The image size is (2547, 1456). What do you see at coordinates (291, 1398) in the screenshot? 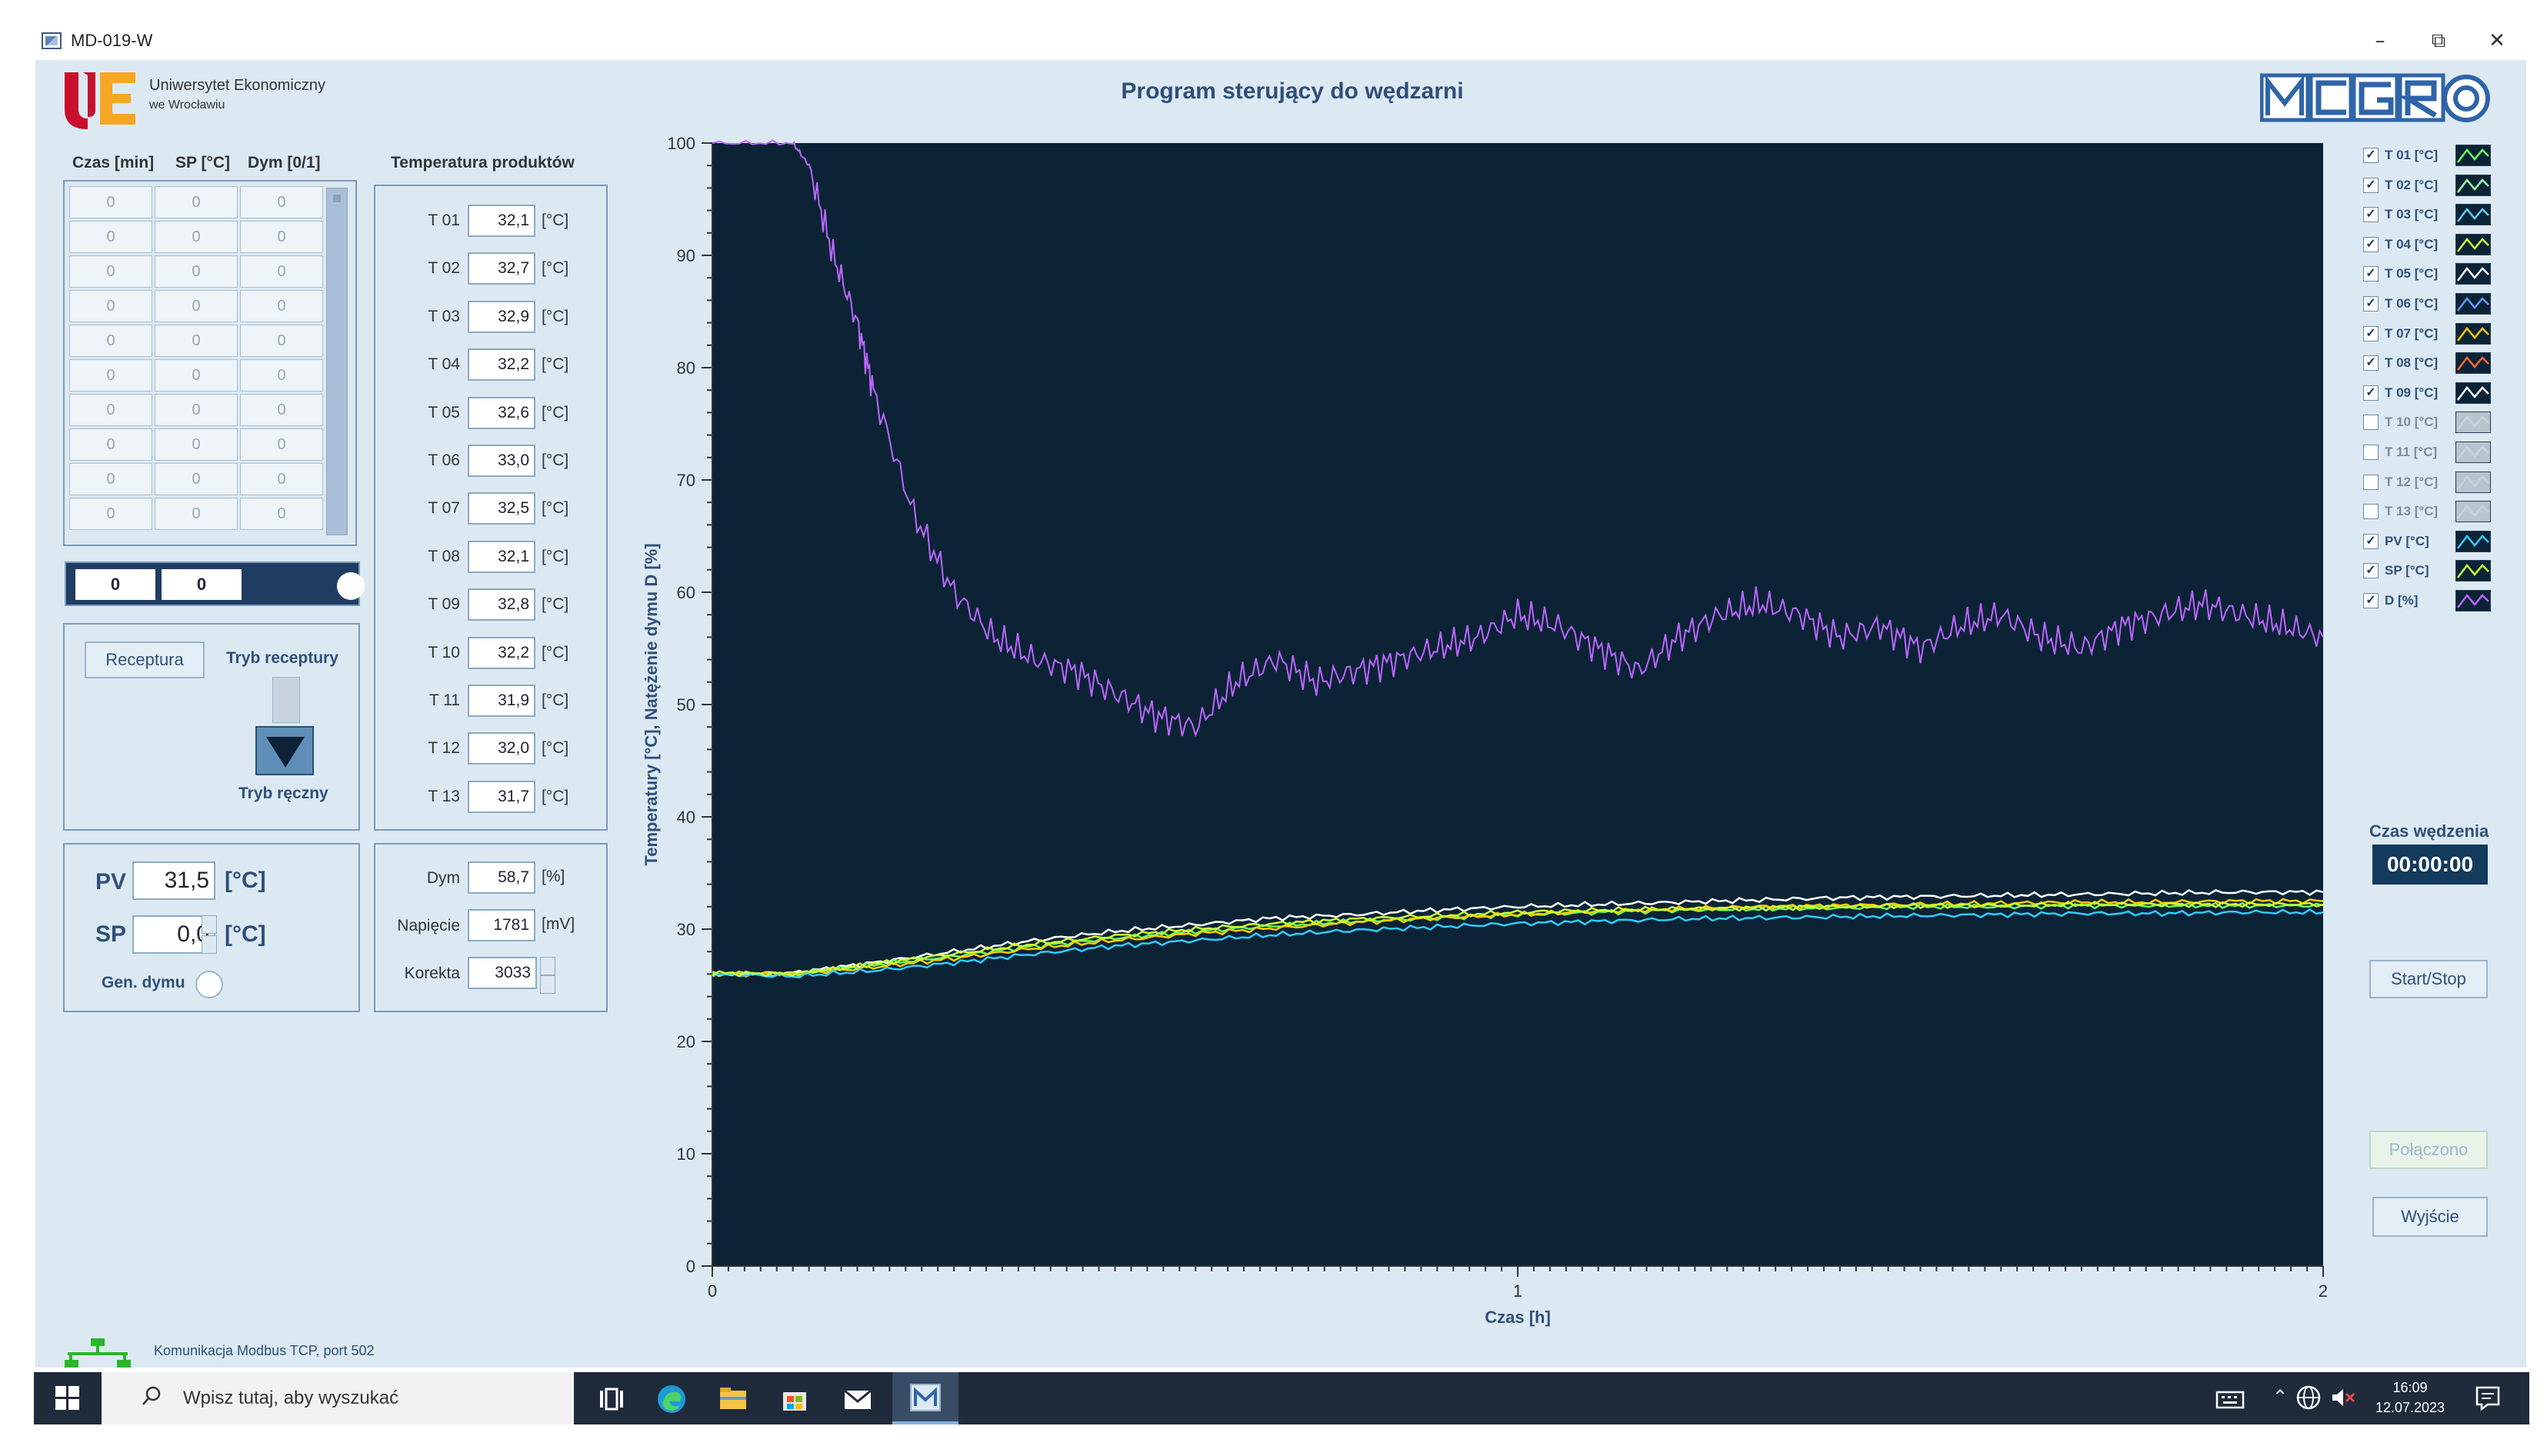
I see `search-placeholder: Wpisz tutaj, aby wyszukać` at bounding box center [291, 1398].